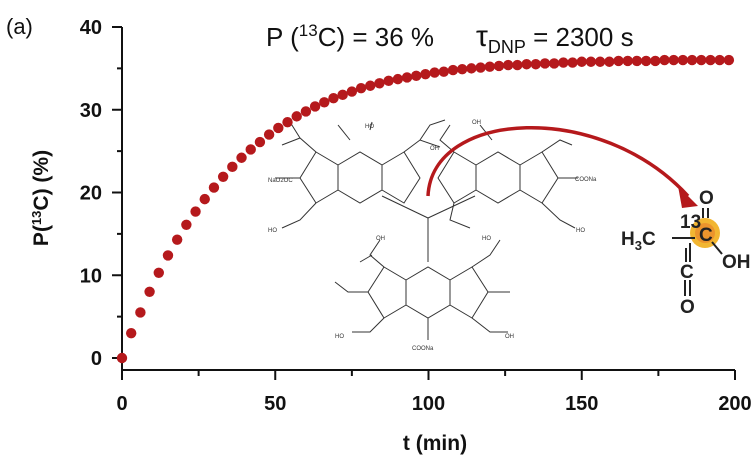 This screenshot has height=464, width=756. What do you see at coordinates (423, 349) in the screenshot?
I see `svg-text: COONa` at bounding box center [423, 349].